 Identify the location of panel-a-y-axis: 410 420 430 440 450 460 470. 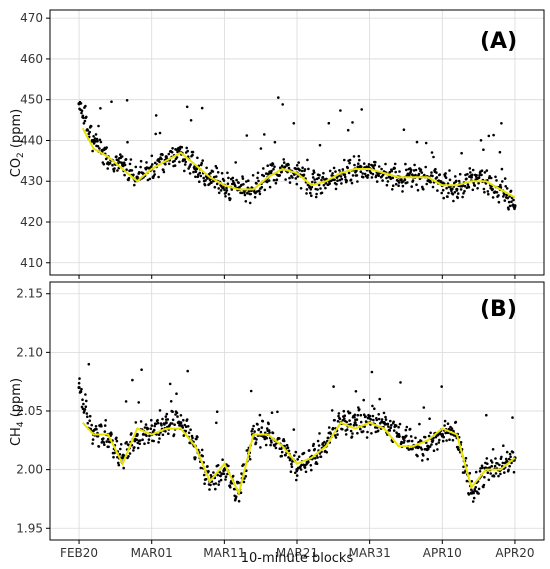
(35, 140).